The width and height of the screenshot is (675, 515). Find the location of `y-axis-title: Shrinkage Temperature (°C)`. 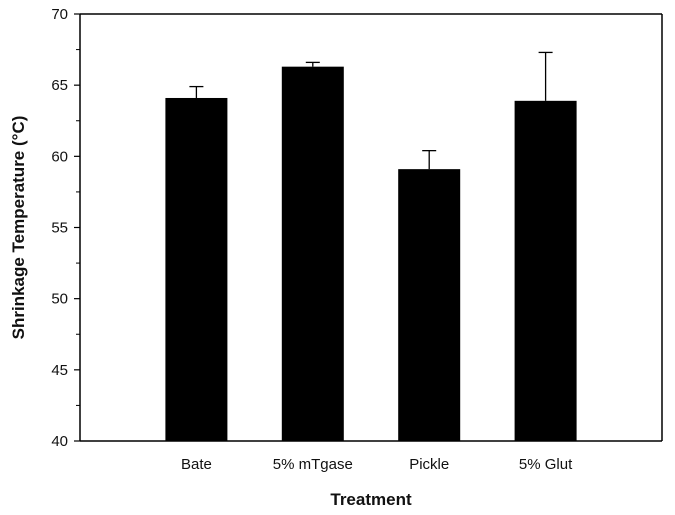

y-axis-title: Shrinkage Temperature (°C) is located at coordinates (18, 228).